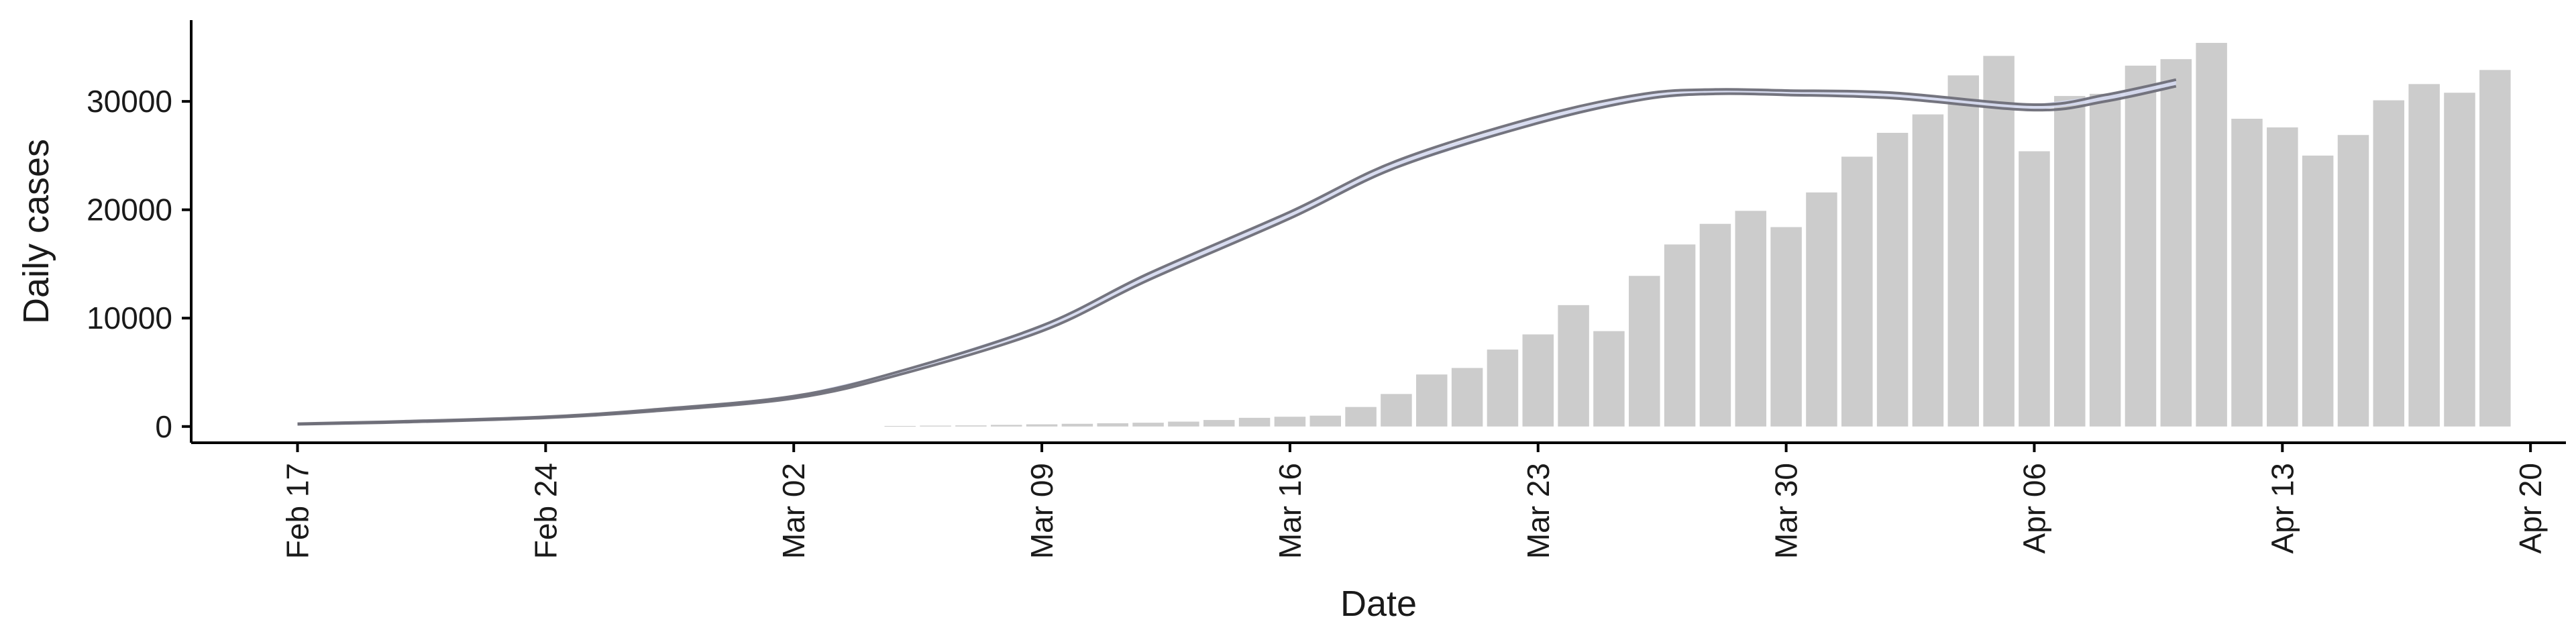 The height and width of the screenshot is (644, 2576). Describe the element at coordinates (163, 426) in the screenshot. I see `y-tick-label: 0` at that location.